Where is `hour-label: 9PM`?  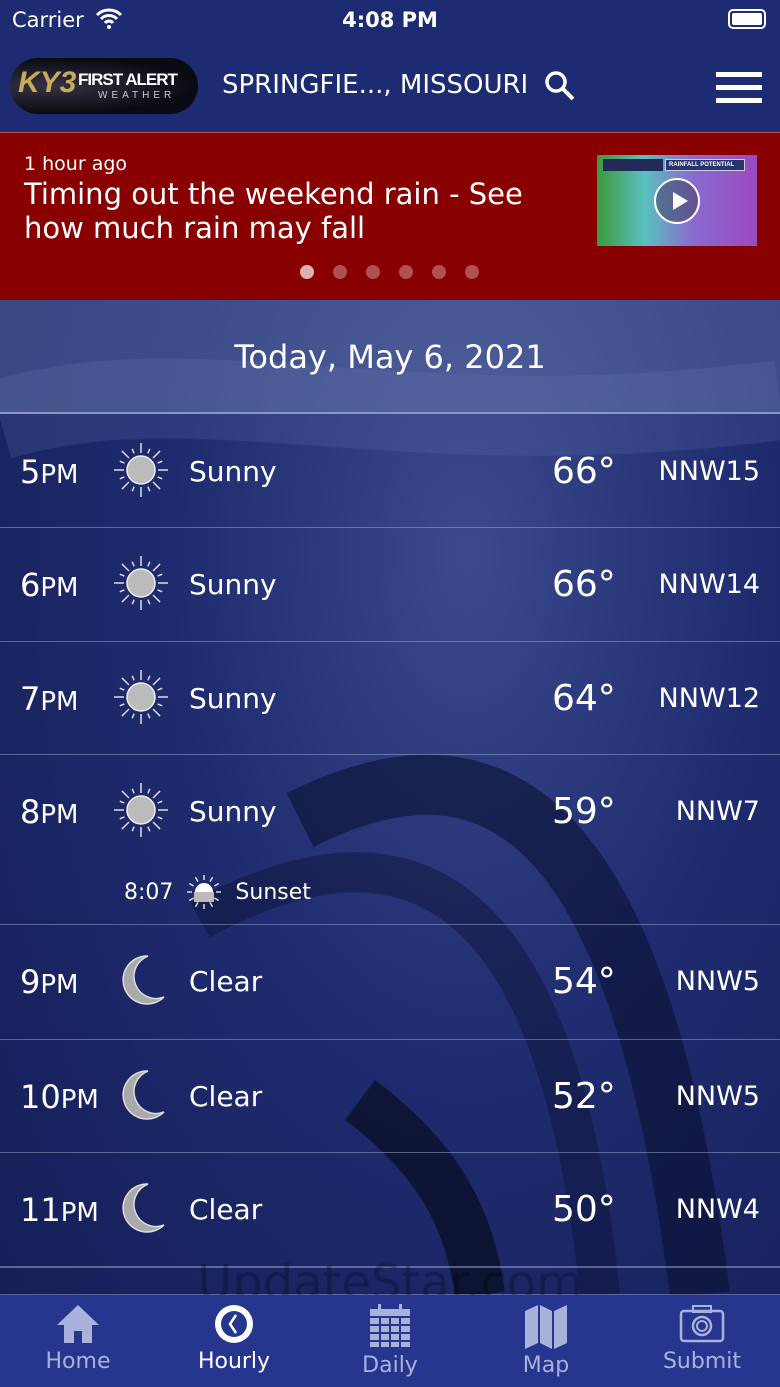
hour-label: 9PM is located at coordinates (49, 982).